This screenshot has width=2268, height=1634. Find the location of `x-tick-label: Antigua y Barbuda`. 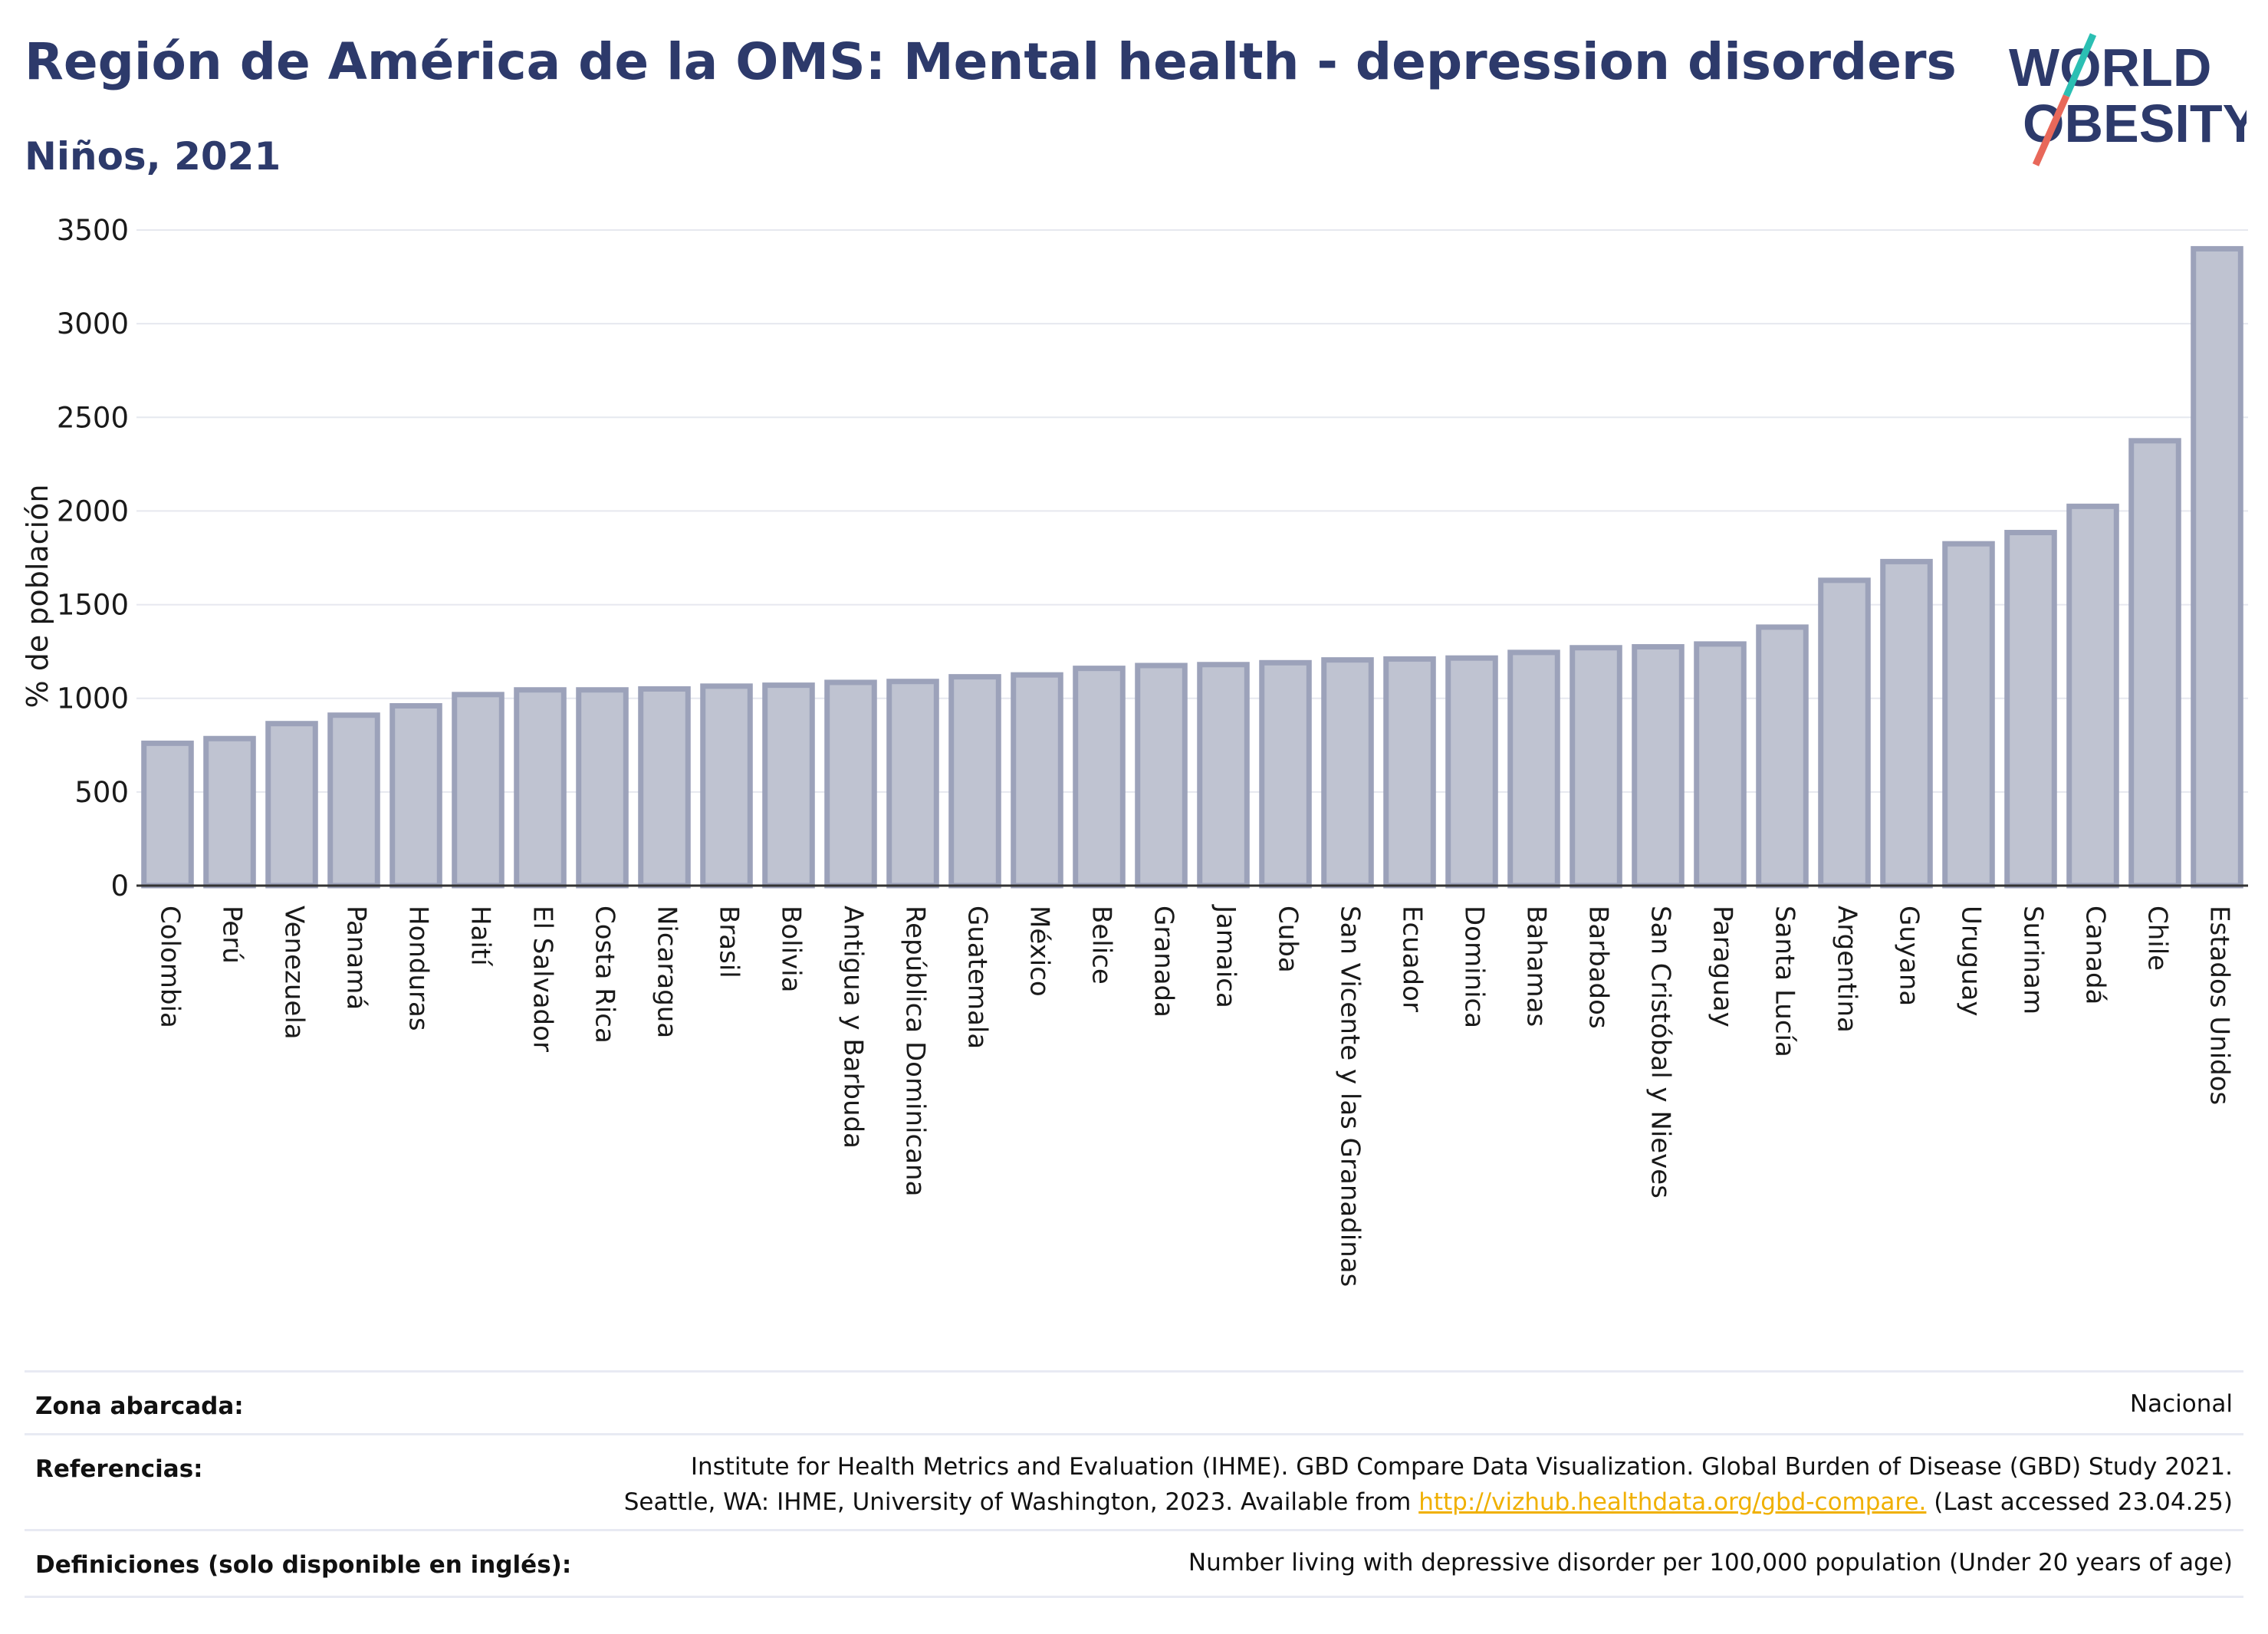

x-tick-label: Antigua y Barbuda is located at coordinates (853, 1028).